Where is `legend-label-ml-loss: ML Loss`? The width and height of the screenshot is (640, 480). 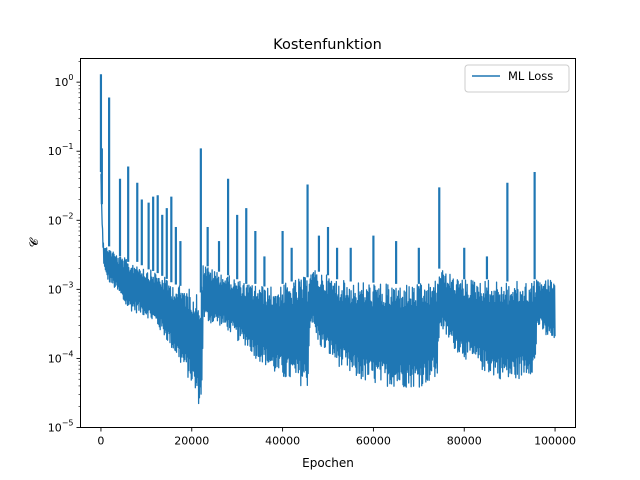
legend-label-ml-loss: ML Loss is located at coordinates (530, 76).